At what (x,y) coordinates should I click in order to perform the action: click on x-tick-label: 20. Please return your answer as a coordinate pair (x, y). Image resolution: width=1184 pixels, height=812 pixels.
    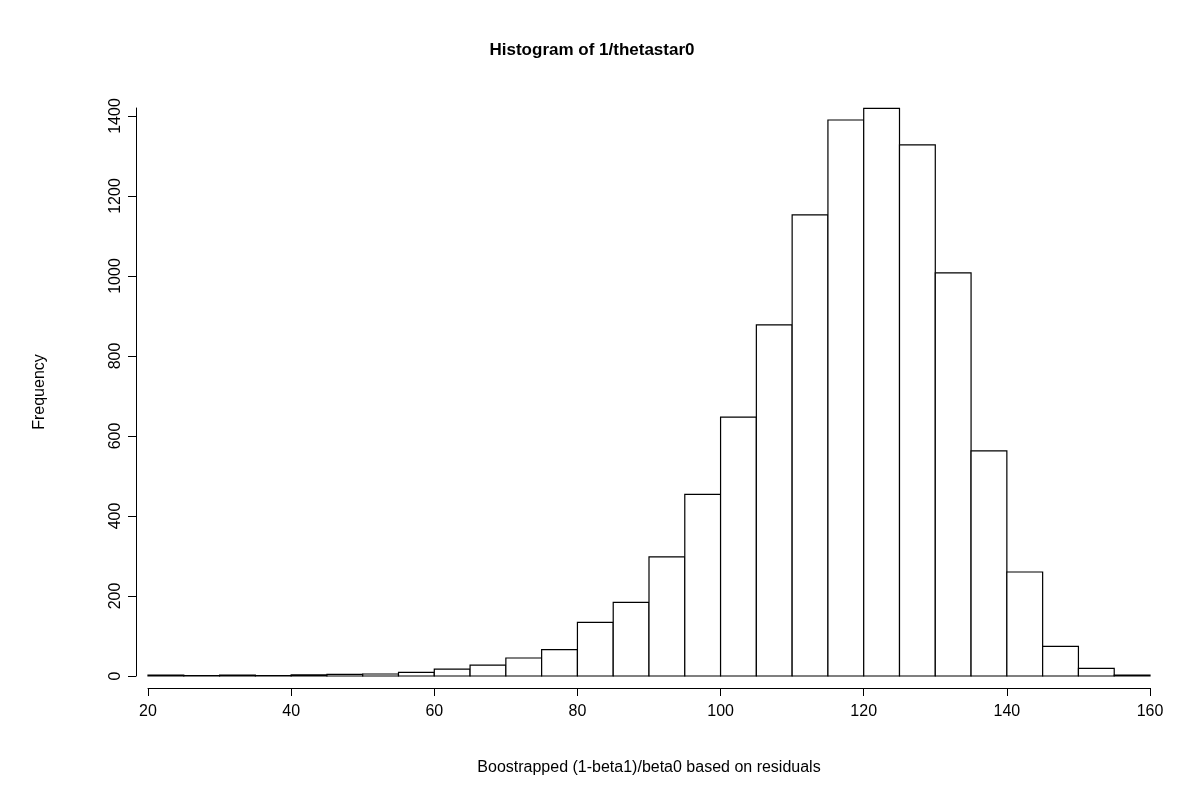
    Looking at the image, I should click on (148, 710).